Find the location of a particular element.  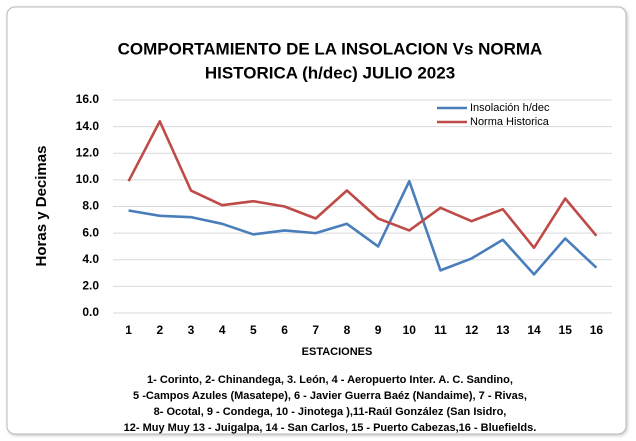

y-tick-label: 4.0 is located at coordinates (90, 259).